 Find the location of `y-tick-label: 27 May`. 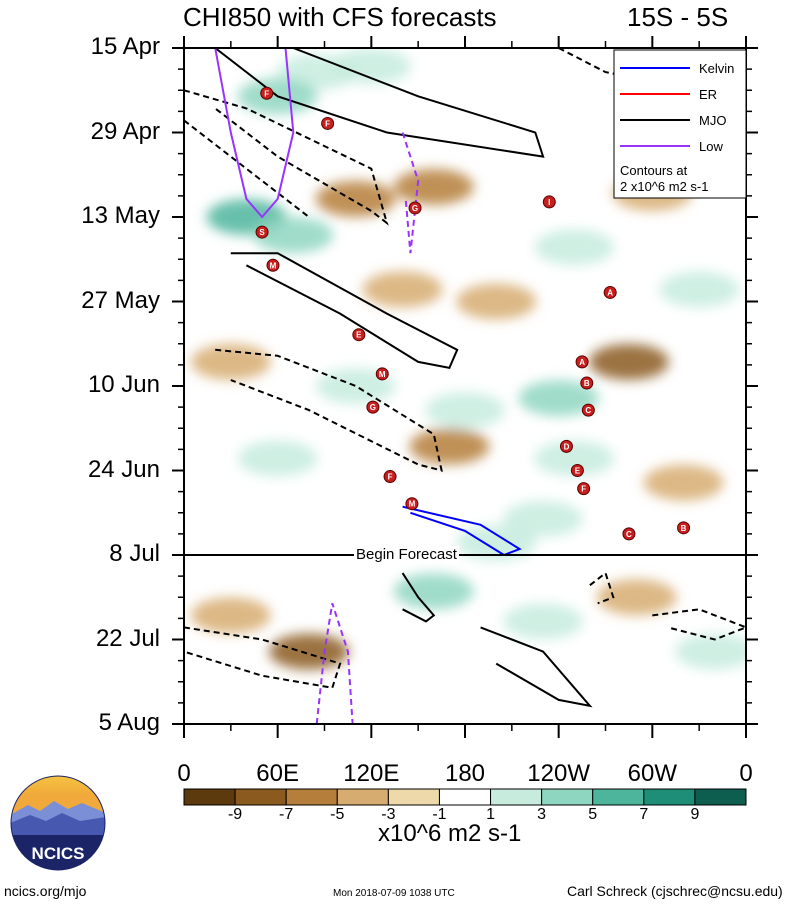

y-tick-label: 27 May is located at coordinates (120, 300).